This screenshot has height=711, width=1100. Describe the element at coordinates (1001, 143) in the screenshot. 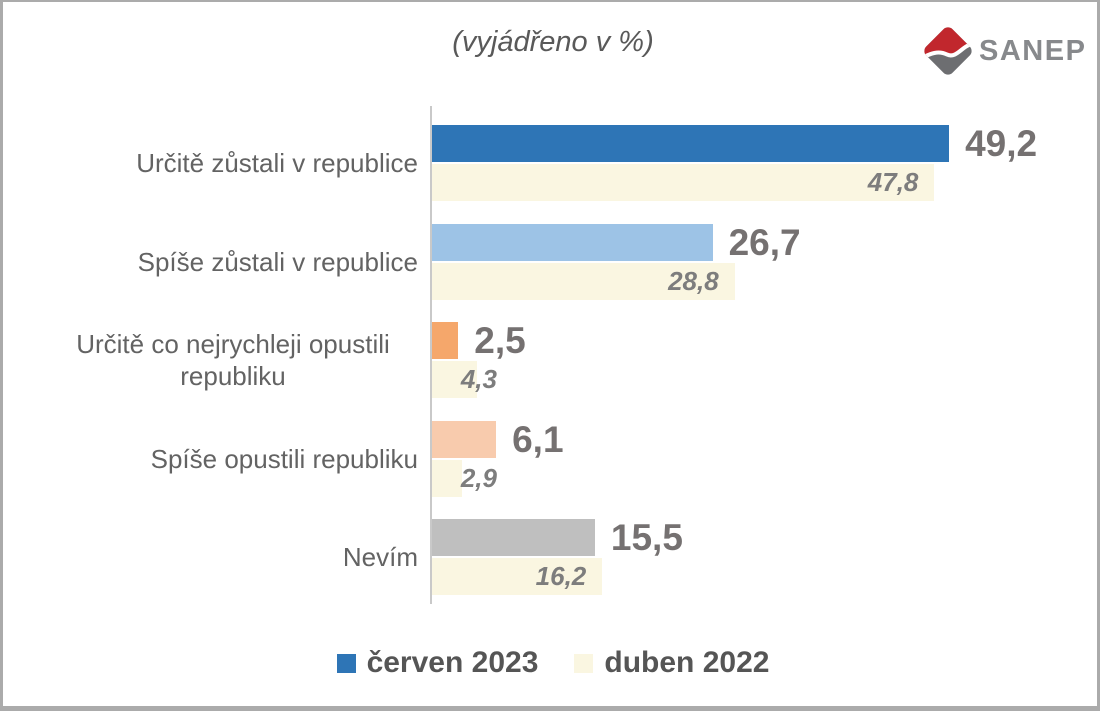

I see `value-label-cerven-2023: 49,2` at that location.